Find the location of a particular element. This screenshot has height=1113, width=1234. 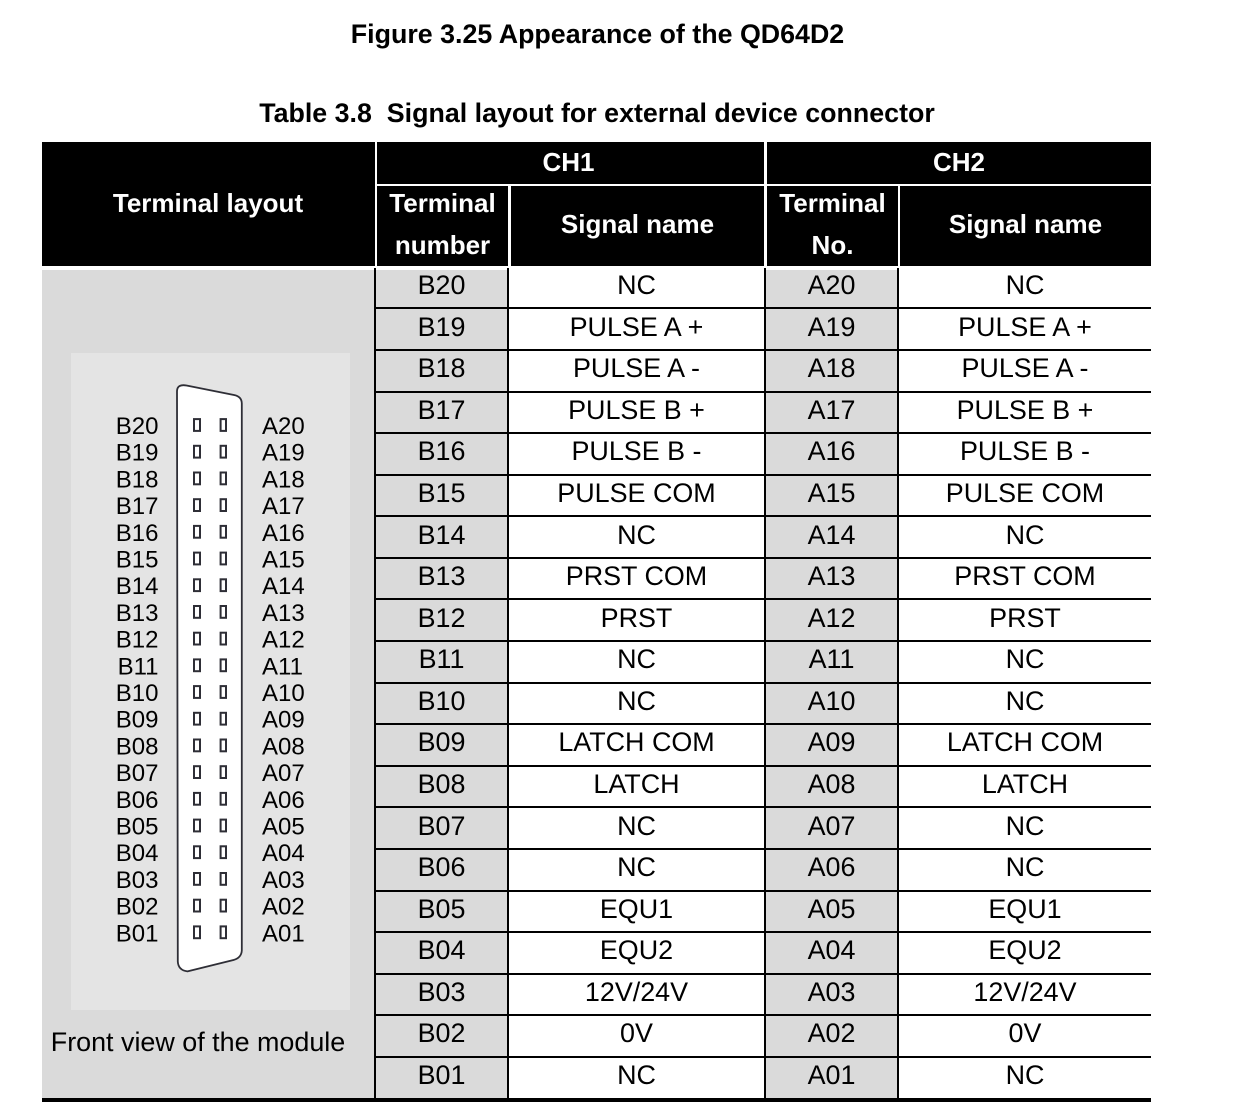

svg-text: B19 is located at coordinates (137, 453).